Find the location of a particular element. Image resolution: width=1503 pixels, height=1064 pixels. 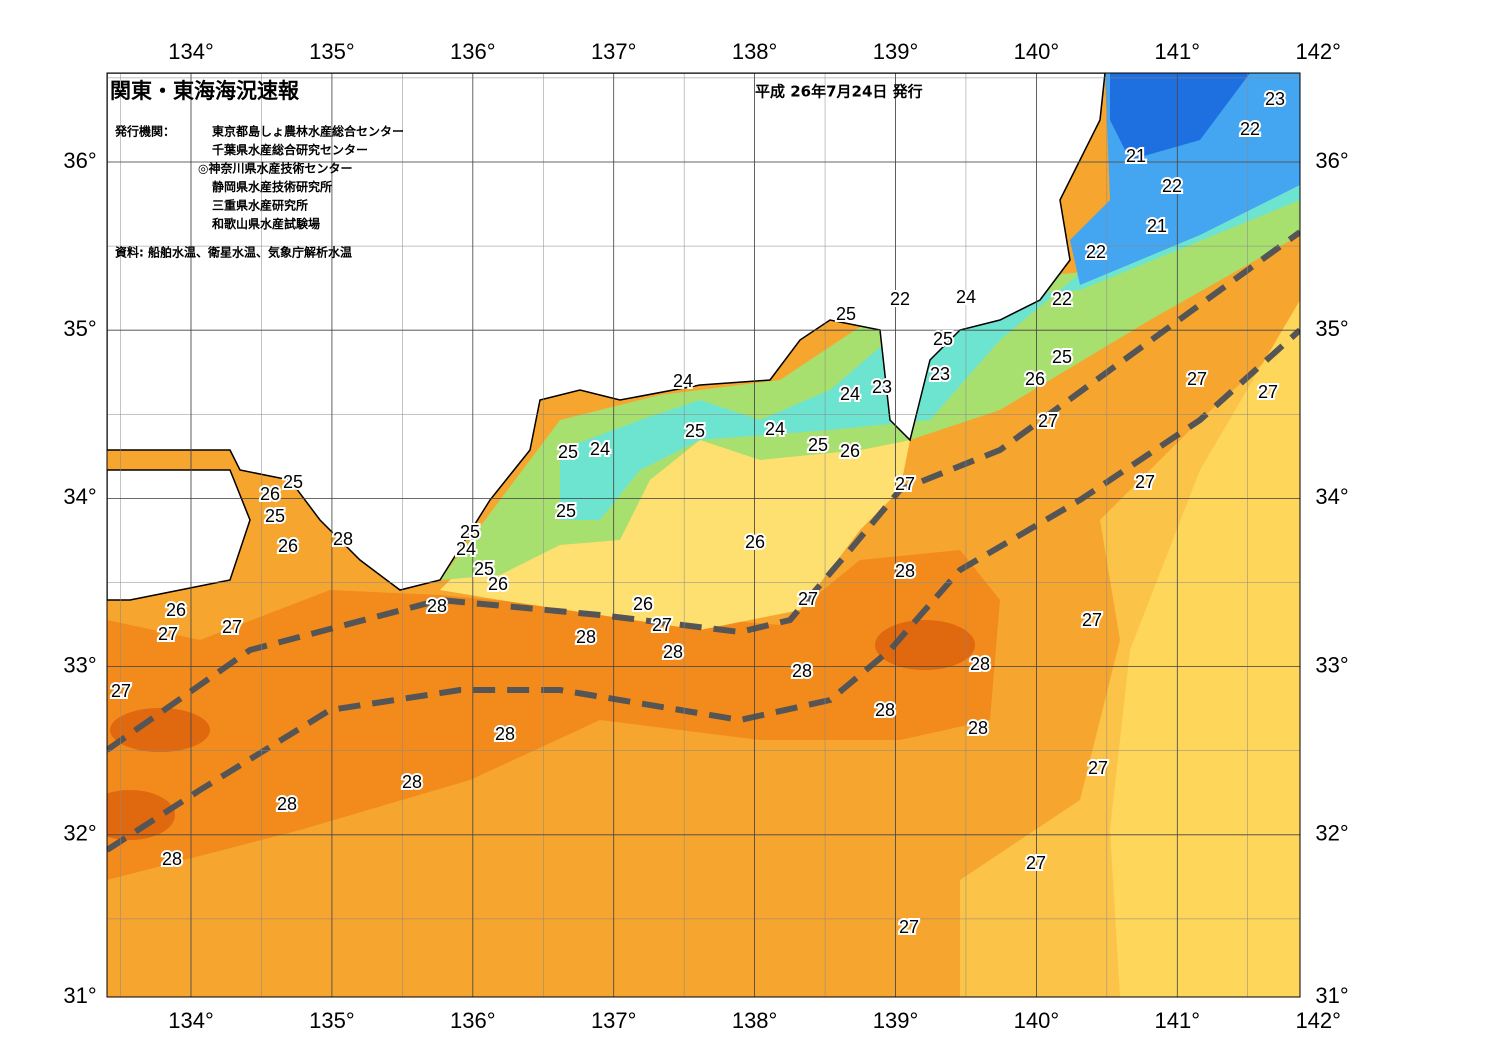

title: 関東・東海海況速報 is located at coordinates (205, 91).